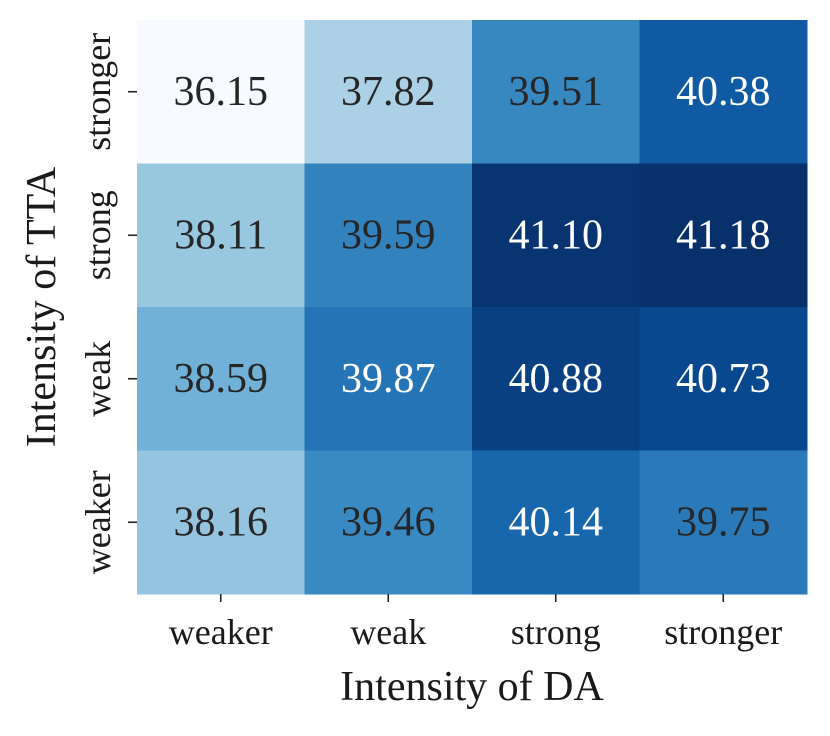 The height and width of the screenshot is (736, 830). What do you see at coordinates (98, 522) in the screenshot?
I see `y-tick-label-weaker: weaker` at bounding box center [98, 522].